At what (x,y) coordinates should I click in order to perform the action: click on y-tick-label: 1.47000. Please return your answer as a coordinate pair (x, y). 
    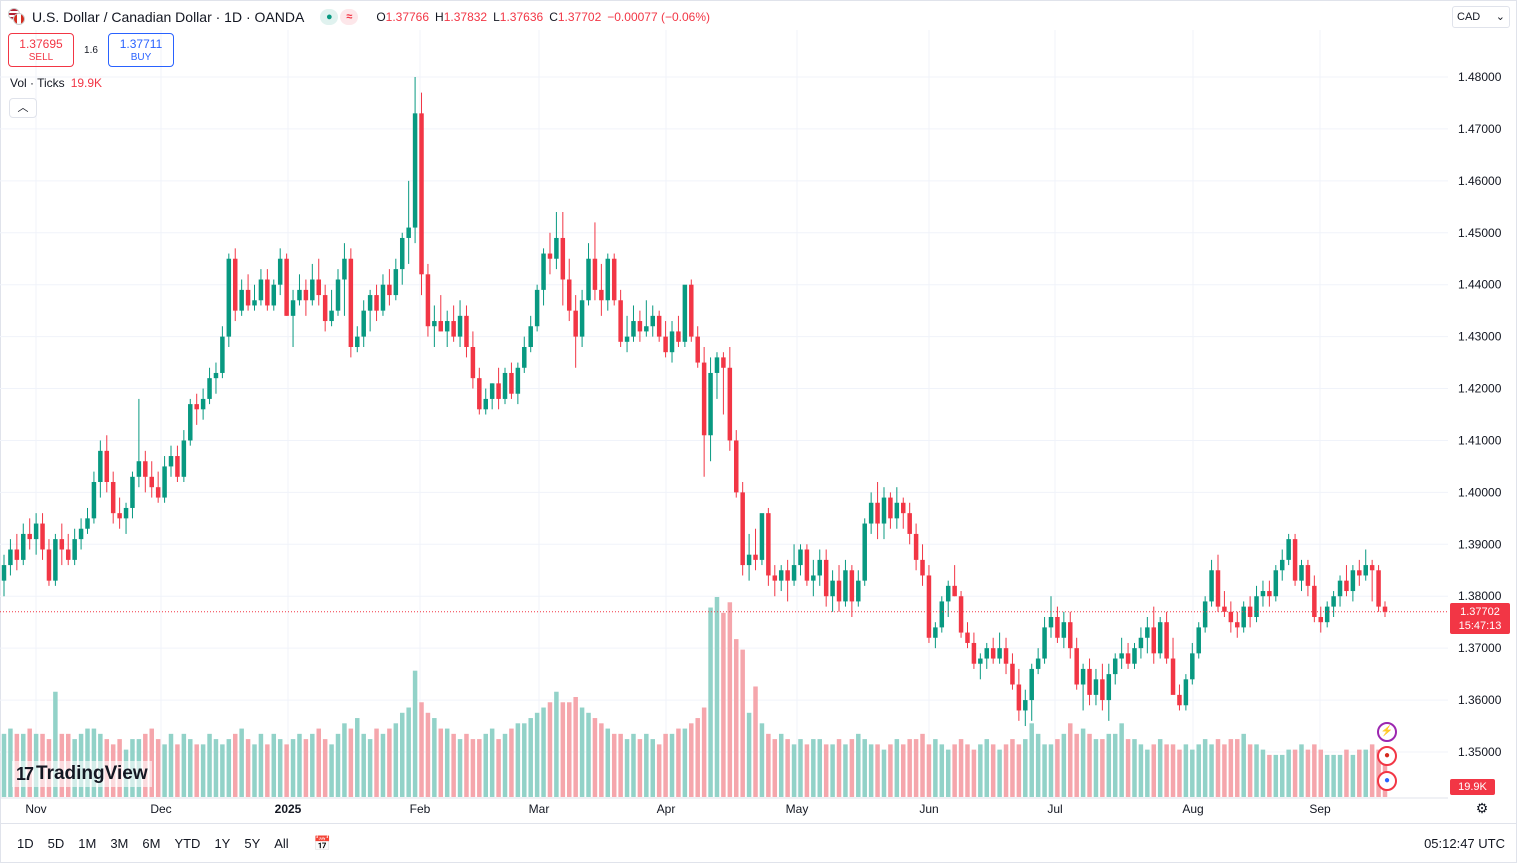
    Looking at the image, I should click on (1480, 129).